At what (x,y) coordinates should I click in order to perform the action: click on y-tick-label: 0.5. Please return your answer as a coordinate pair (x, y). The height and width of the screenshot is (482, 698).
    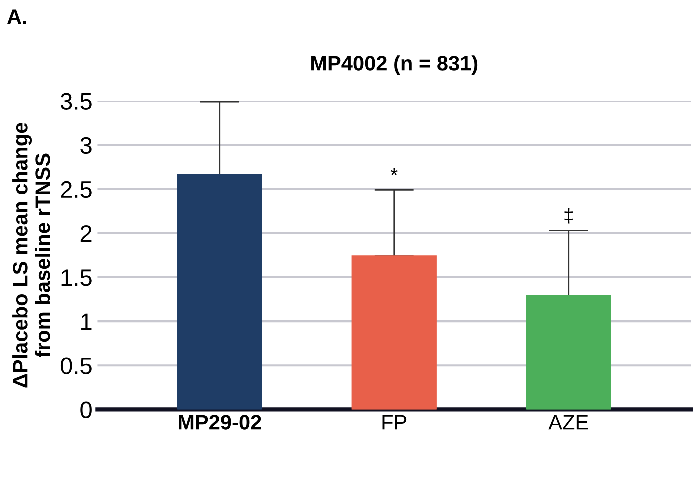
    Looking at the image, I should click on (76, 366).